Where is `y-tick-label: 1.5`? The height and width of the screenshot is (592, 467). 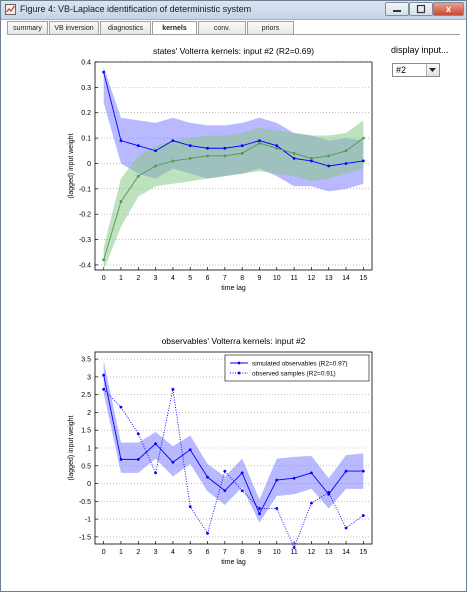
y-tick-label: 1.5 is located at coordinates (86, 431).